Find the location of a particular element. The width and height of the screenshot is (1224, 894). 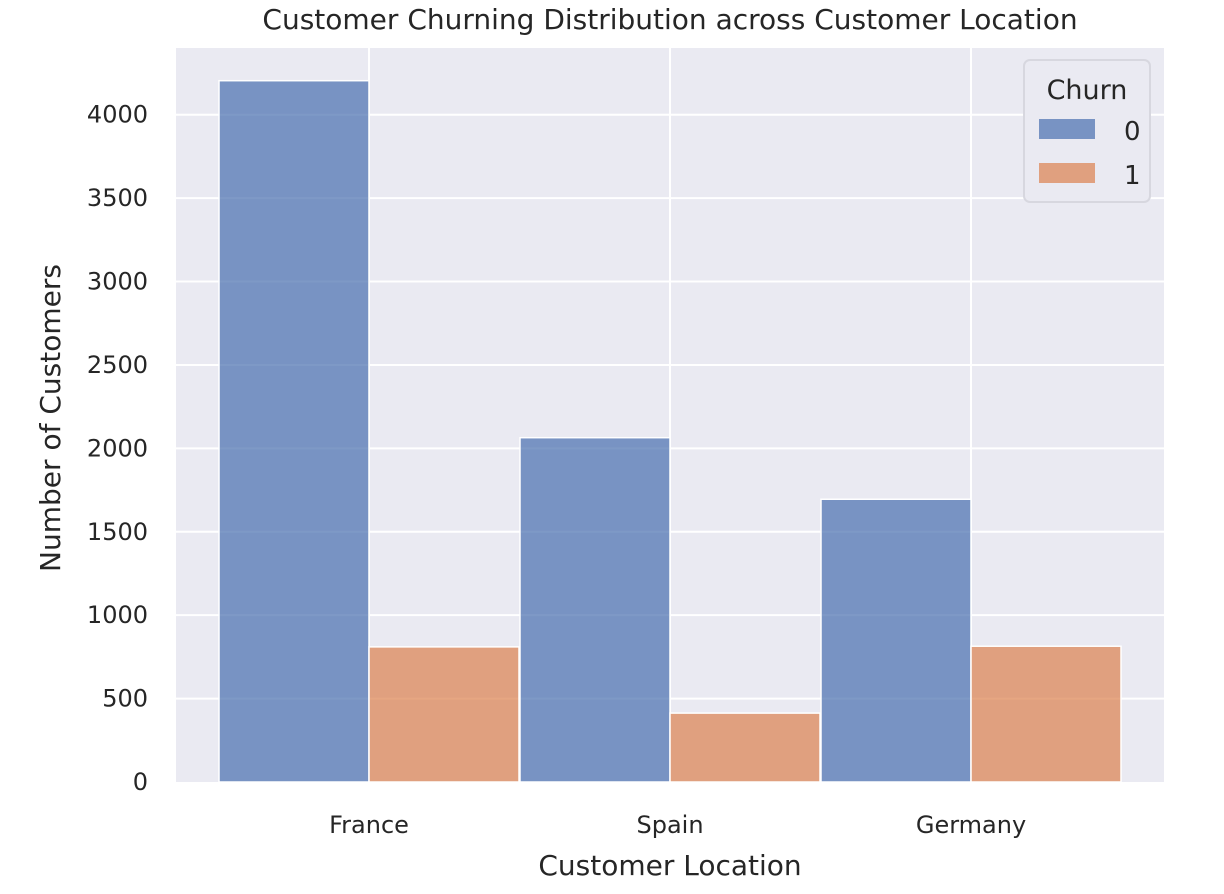

legend-label-0: 0 is located at coordinates (1132, 132).